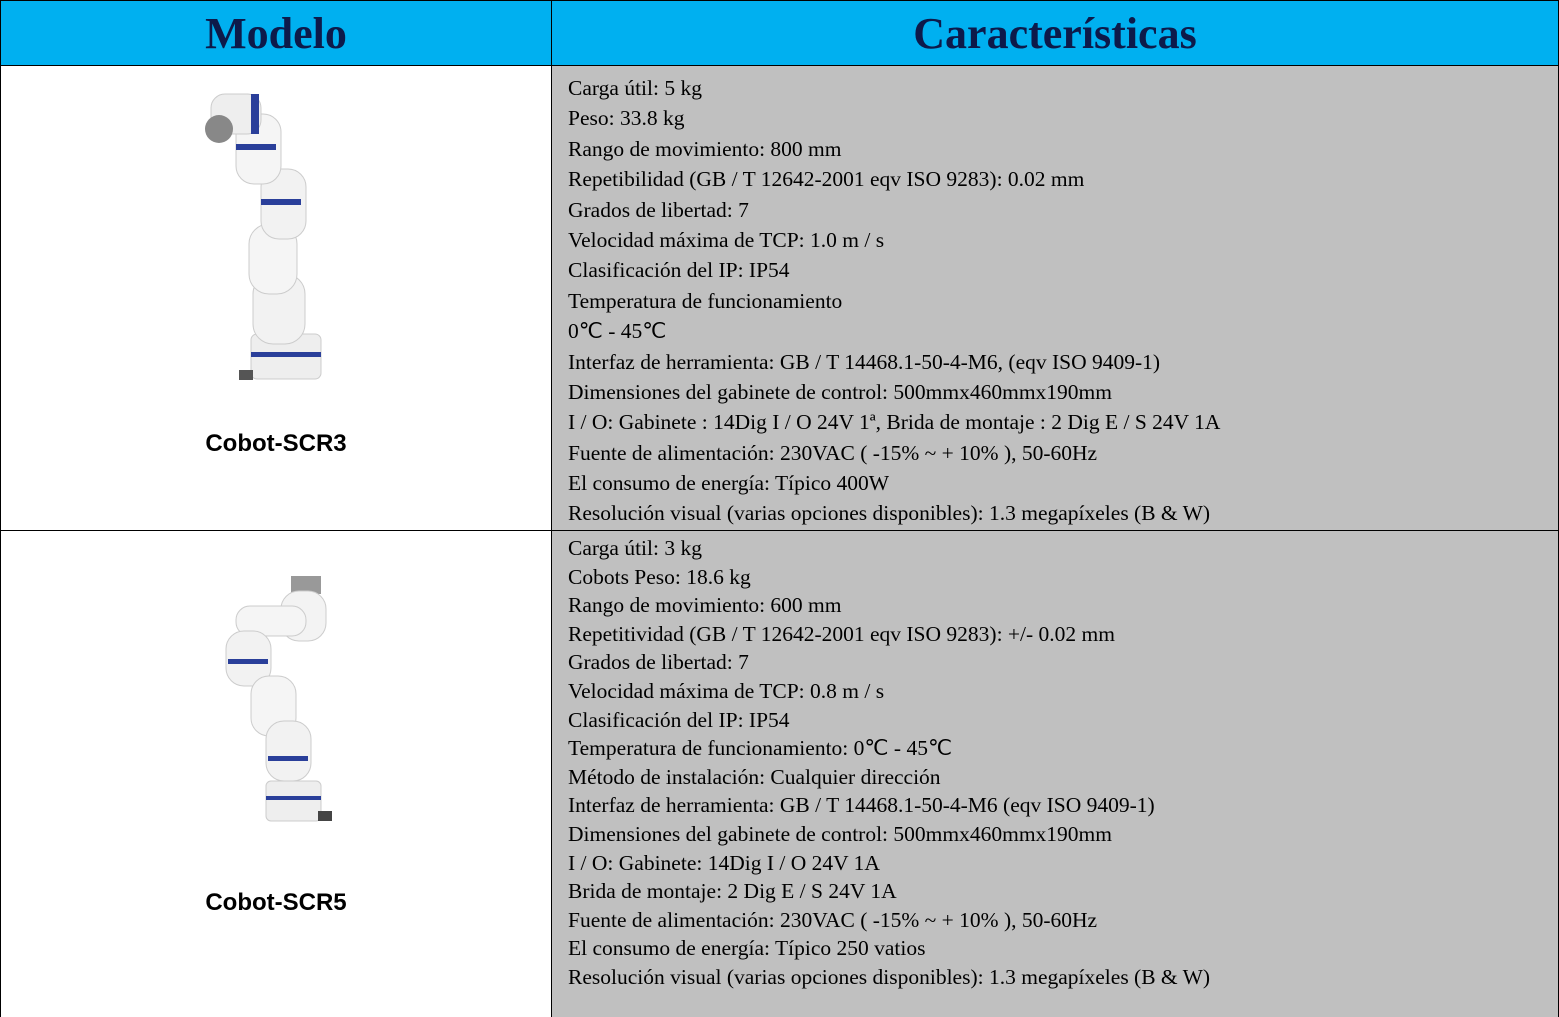  I want to click on spec-line: El consumo de energía: Típico 250 vatios, so click(747, 948).